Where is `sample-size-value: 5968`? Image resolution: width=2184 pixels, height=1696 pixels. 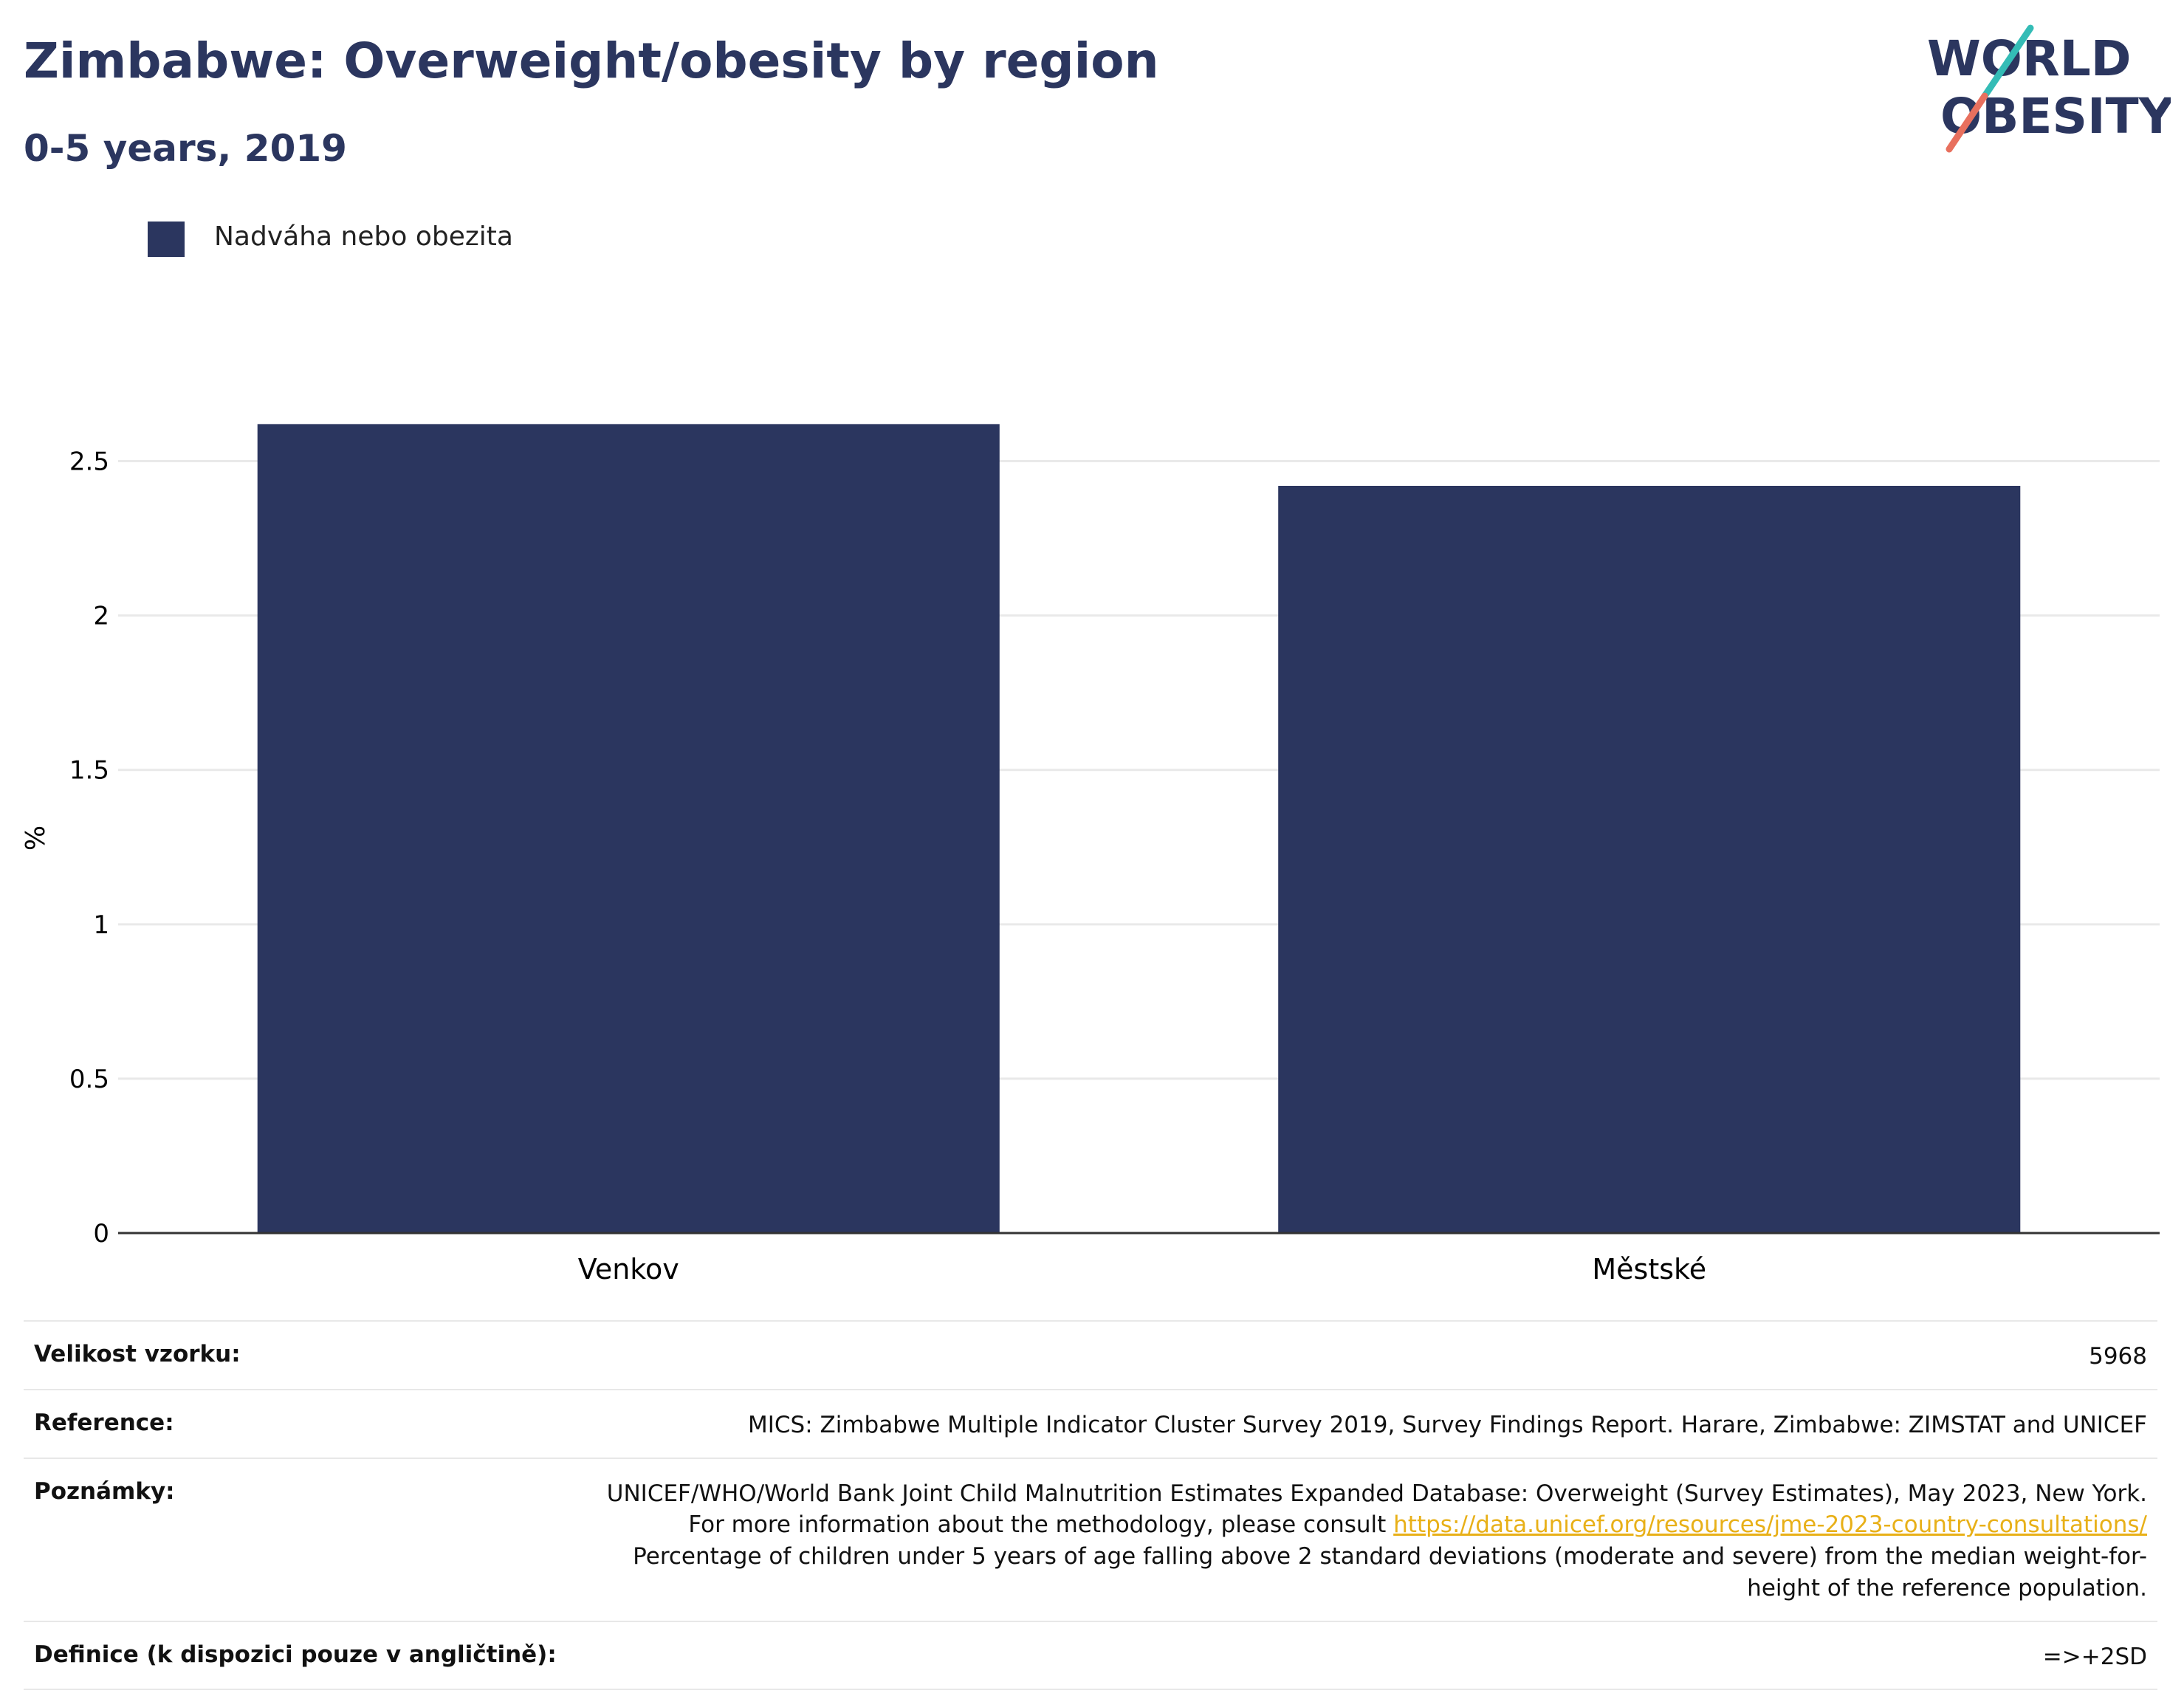
sample-size-value: 5968 is located at coordinates (2118, 1356).